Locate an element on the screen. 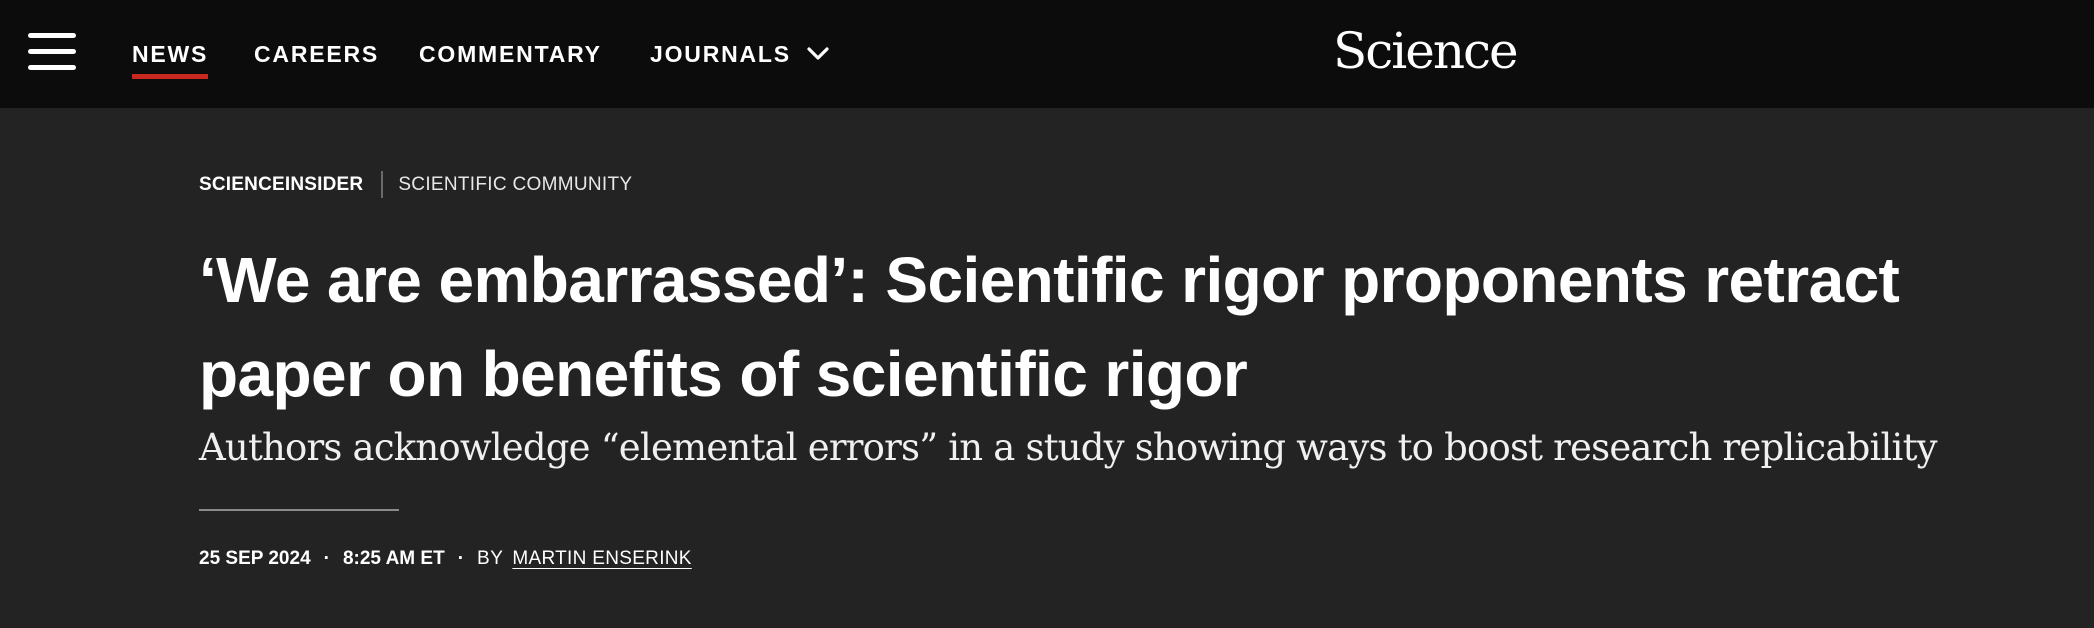 Image resolution: width=2094 pixels, height=628 pixels. nav-item-news: NEWS is located at coordinates (170, 54).